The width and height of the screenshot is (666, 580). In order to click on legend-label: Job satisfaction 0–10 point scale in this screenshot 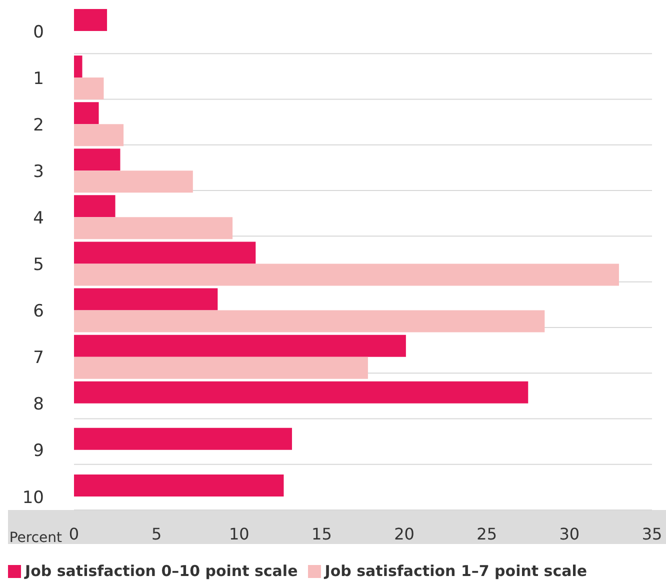, I will do `click(161, 571)`.